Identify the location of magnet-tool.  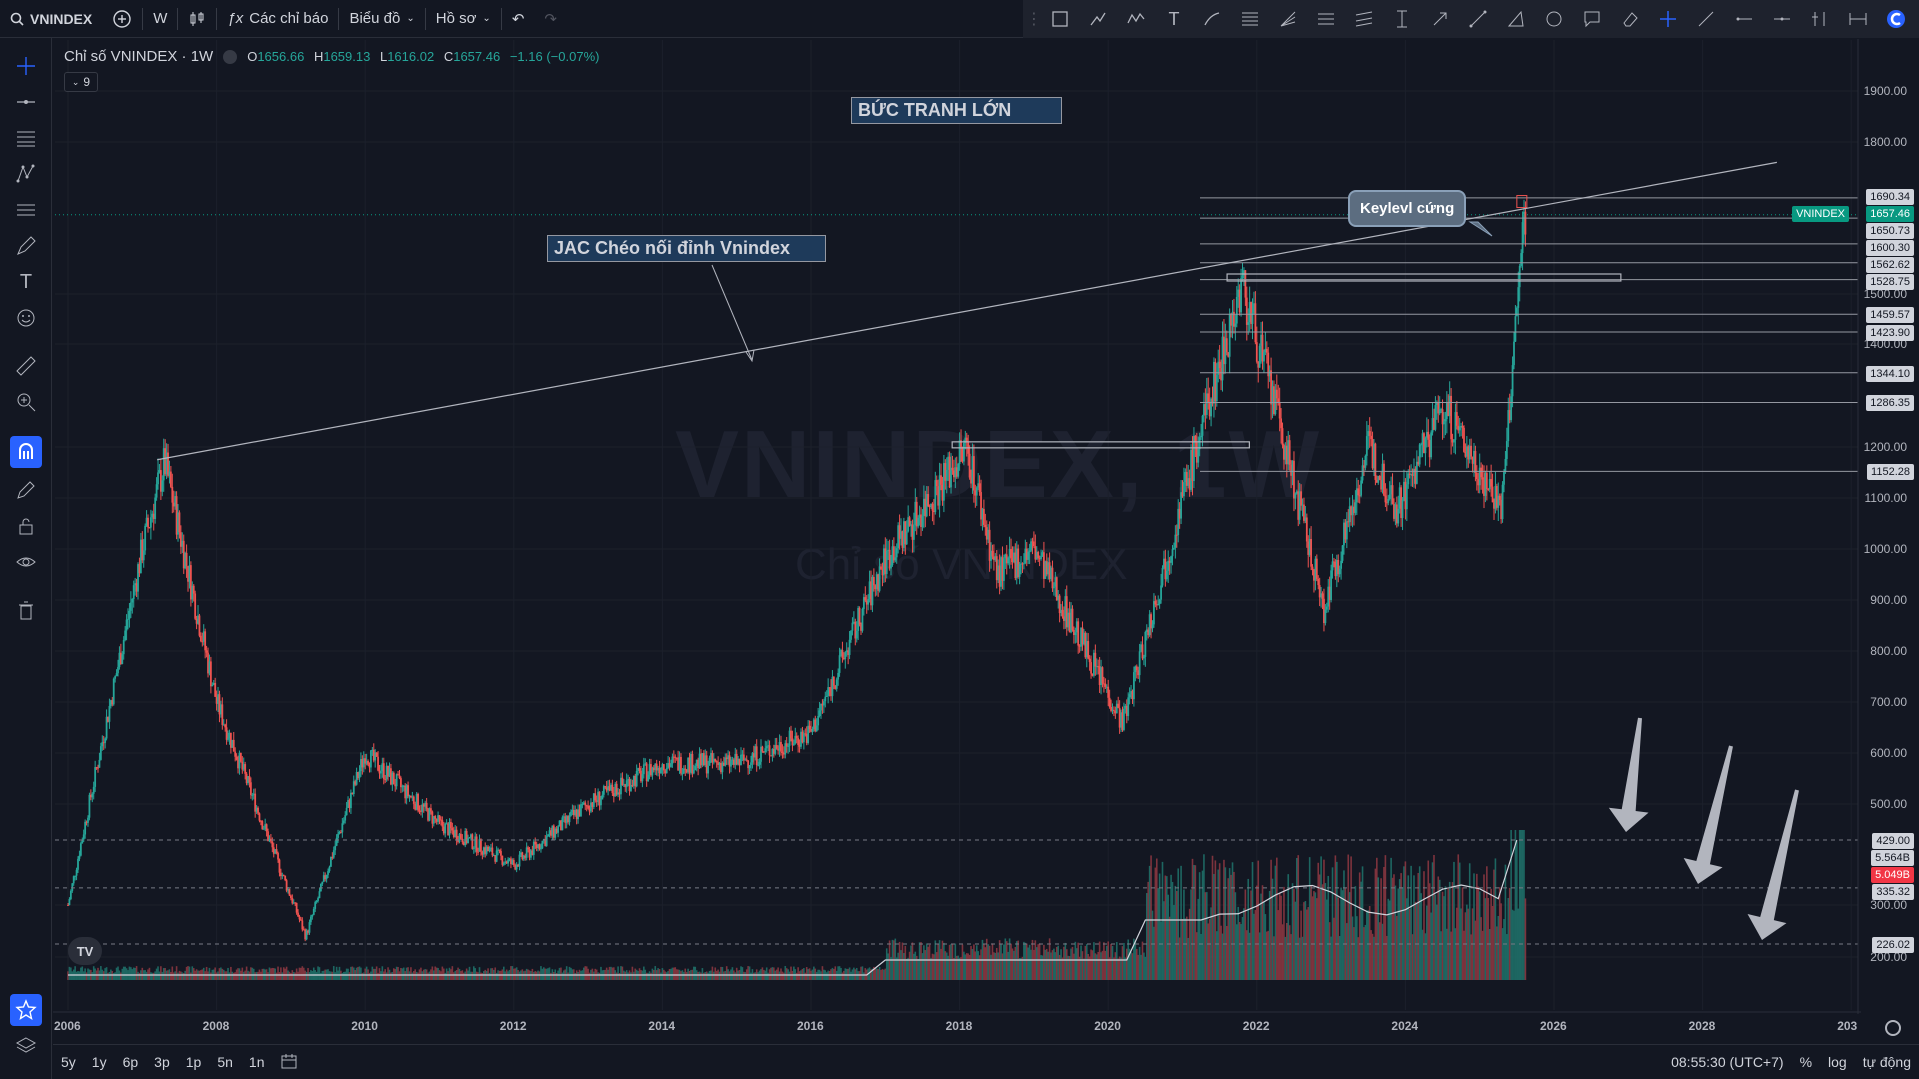
(26, 452).